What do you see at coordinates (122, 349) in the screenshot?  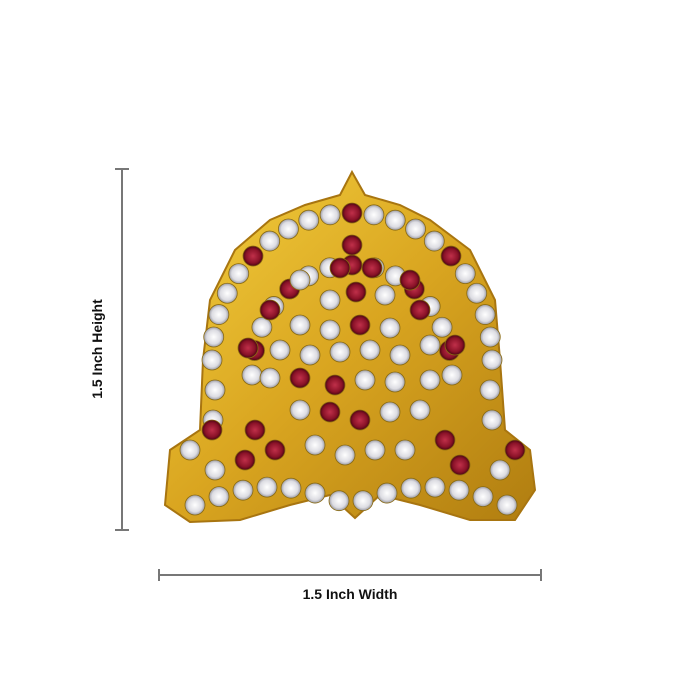 I see `height-dimension-line` at bounding box center [122, 349].